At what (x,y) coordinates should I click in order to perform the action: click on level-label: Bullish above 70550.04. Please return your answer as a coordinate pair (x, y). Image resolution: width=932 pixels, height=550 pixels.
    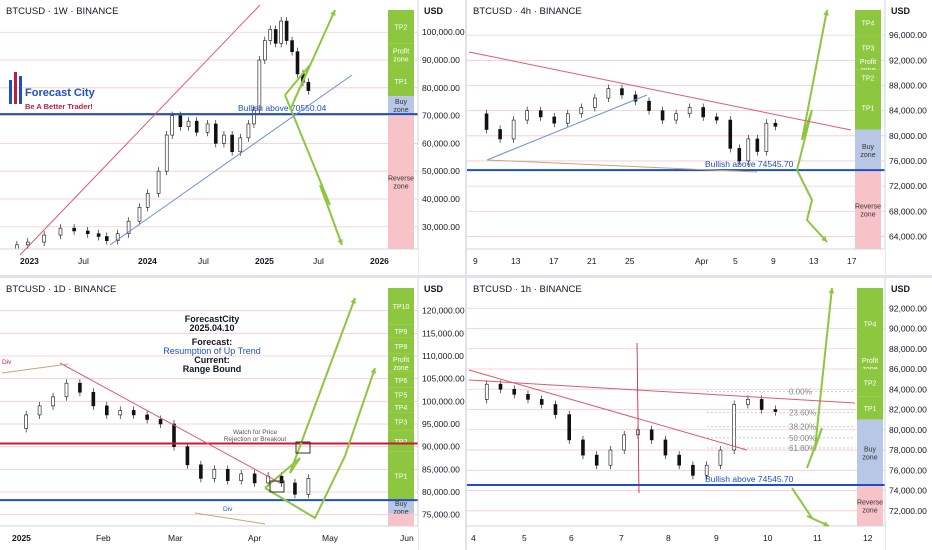
    Looking at the image, I should click on (282, 108).